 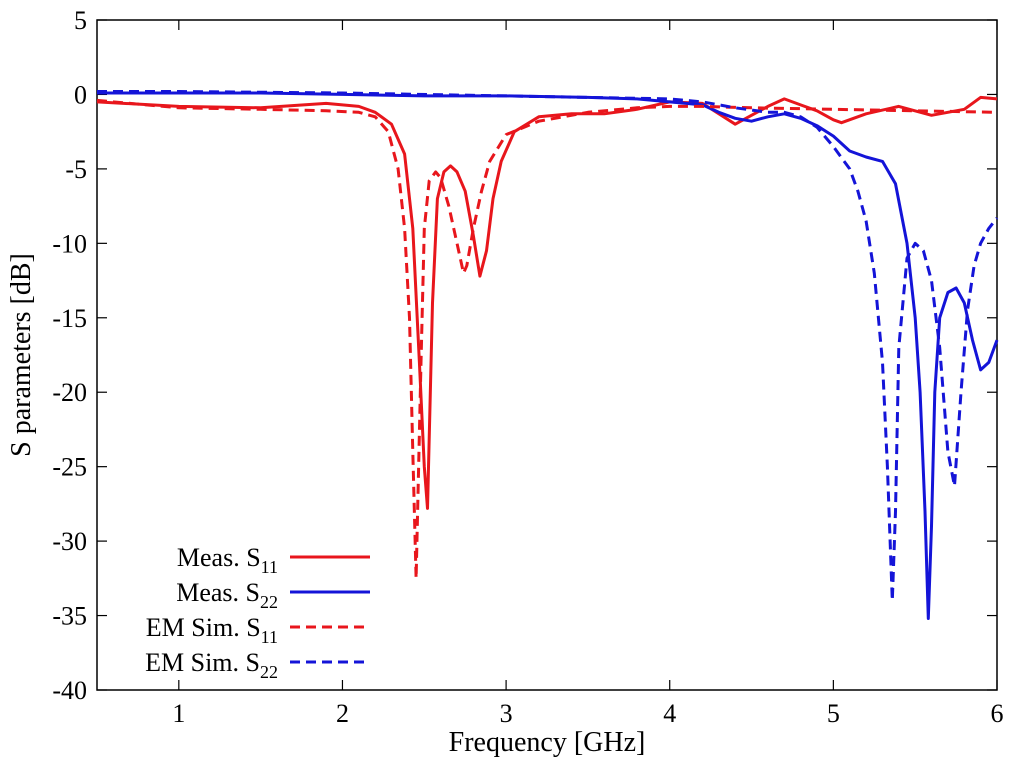 I want to click on x-tick-label: 4, so click(x=669, y=713).